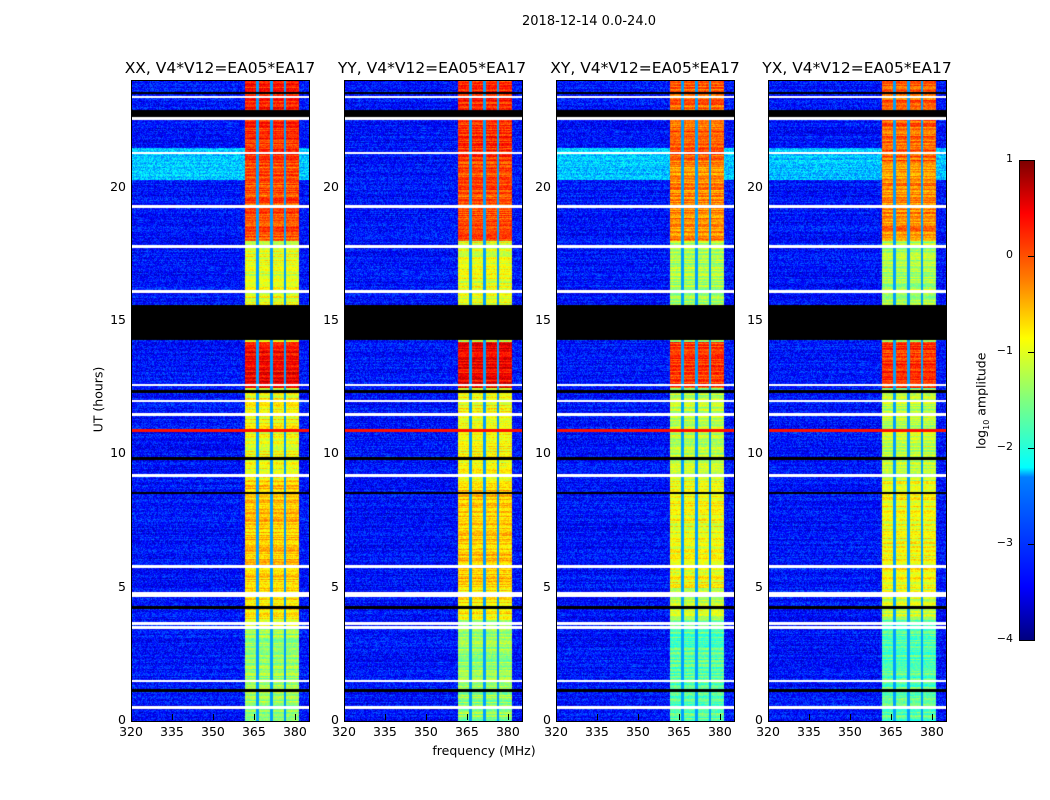 The height and width of the screenshot is (800, 1050). What do you see at coordinates (432, 68) in the screenshot?
I see `panel-title-yy: YY, V4*V12=EA05*EA17` at bounding box center [432, 68].